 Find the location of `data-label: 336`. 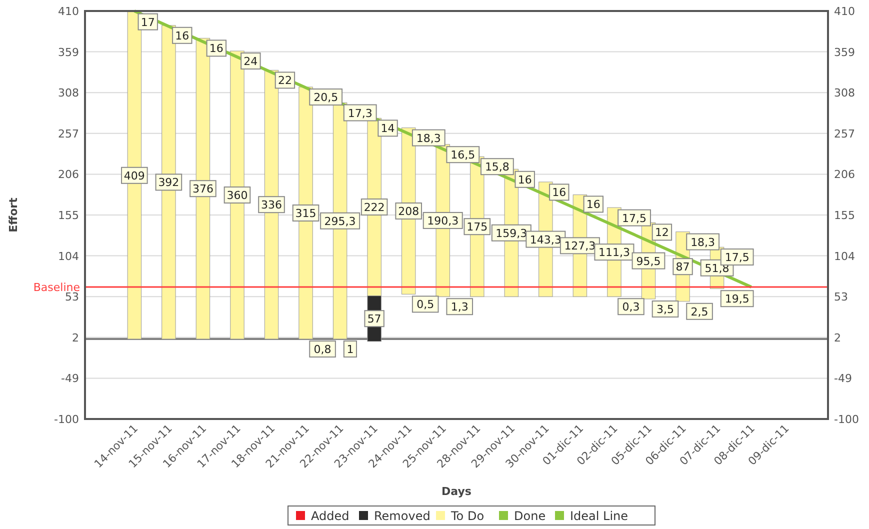

data-label: 336 is located at coordinates (271, 205).